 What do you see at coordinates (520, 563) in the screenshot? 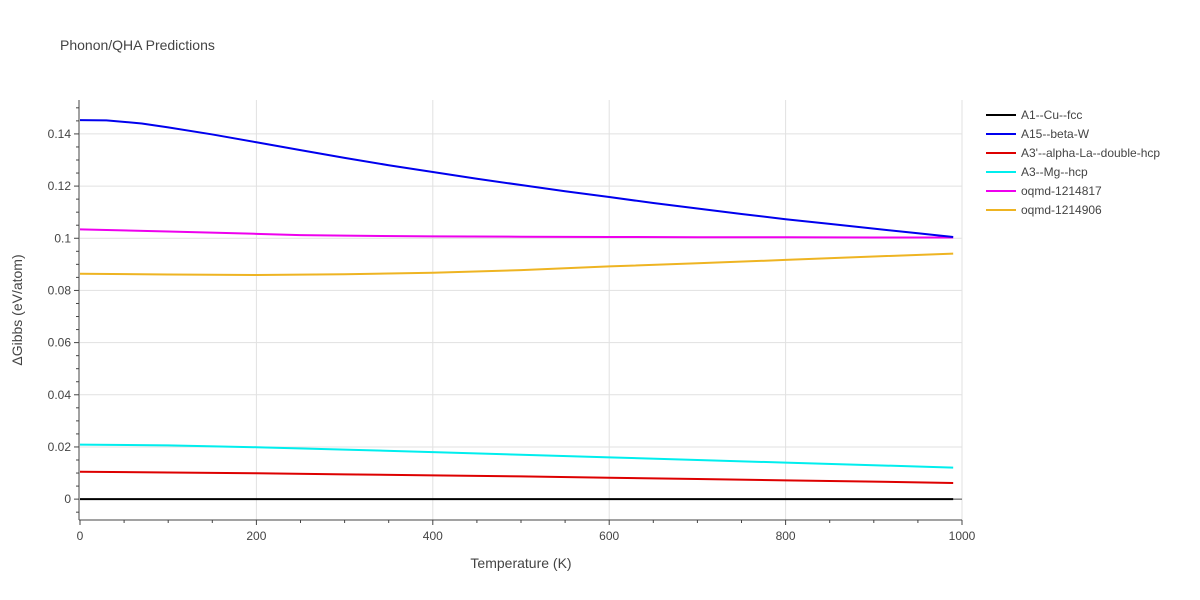
I see `x-axis-title: Temperature (K)` at bounding box center [520, 563].